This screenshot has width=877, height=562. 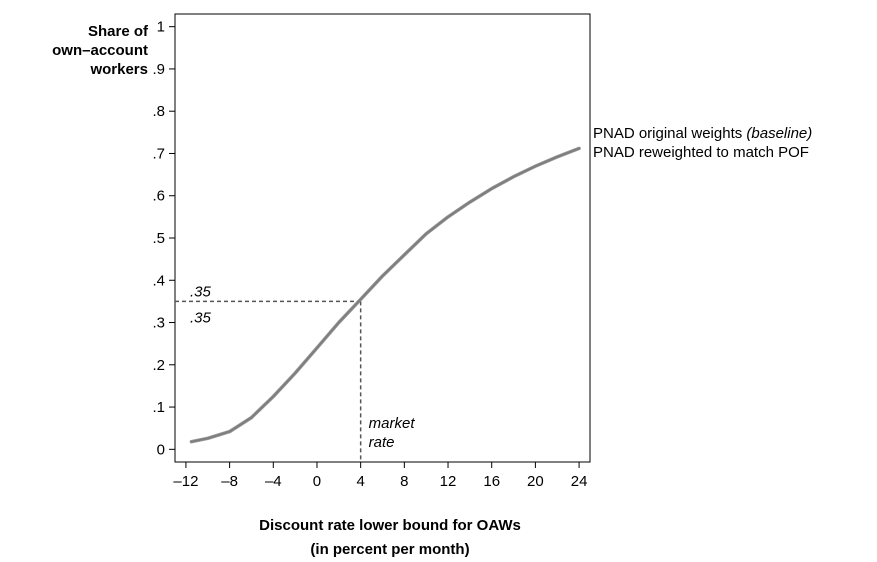 I want to click on y-tick-label: .3, so click(x=158, y=323).